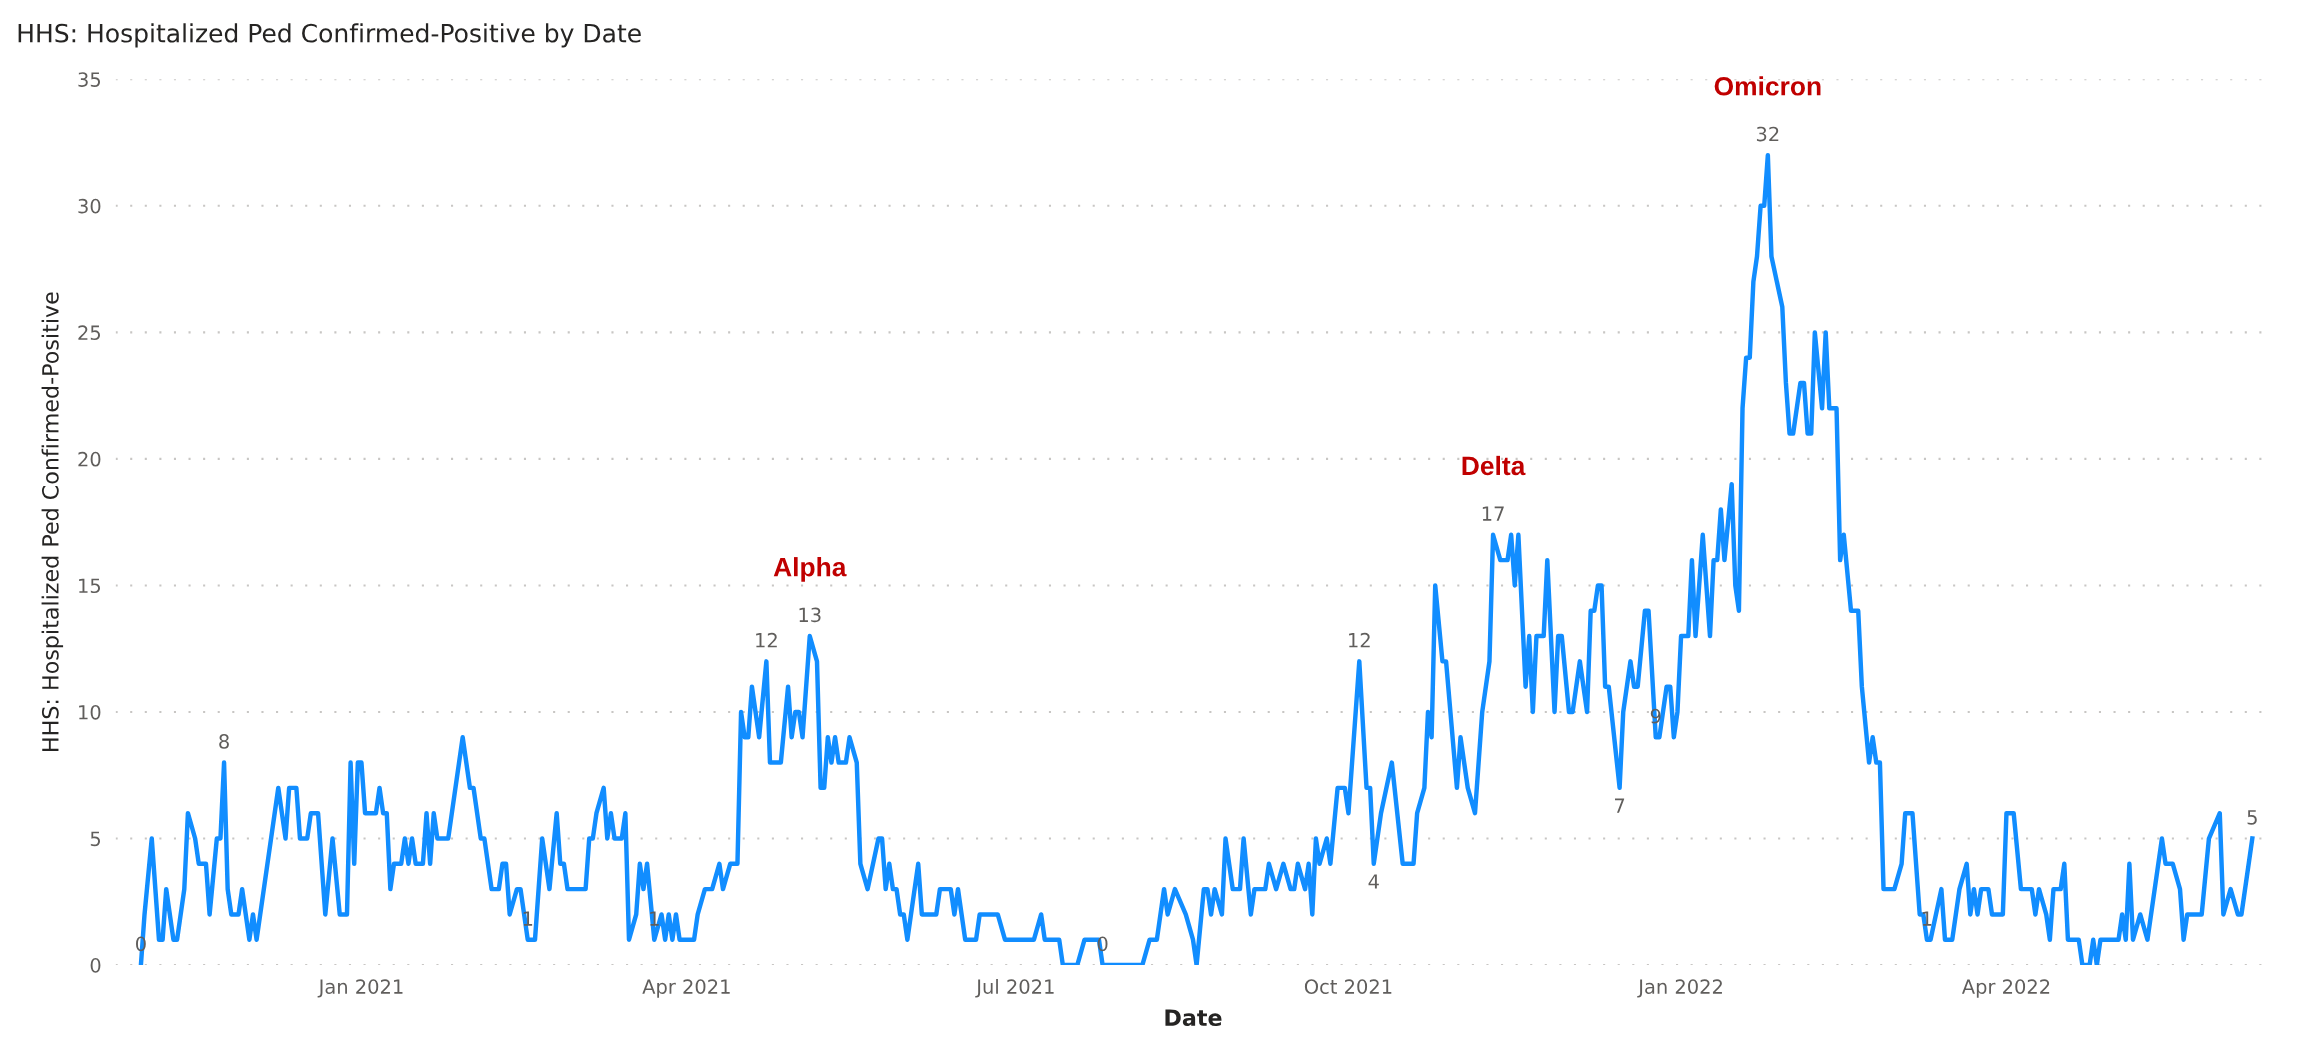 Image resolution: width=2312 pixels, height=1057 pixels. What do you see at coordinates (329, 35) in the screenshot?
I see `chart-title: HHS: Hospitalized Ped Confirmed-Positive by Date` at bounding box center [329, 35].